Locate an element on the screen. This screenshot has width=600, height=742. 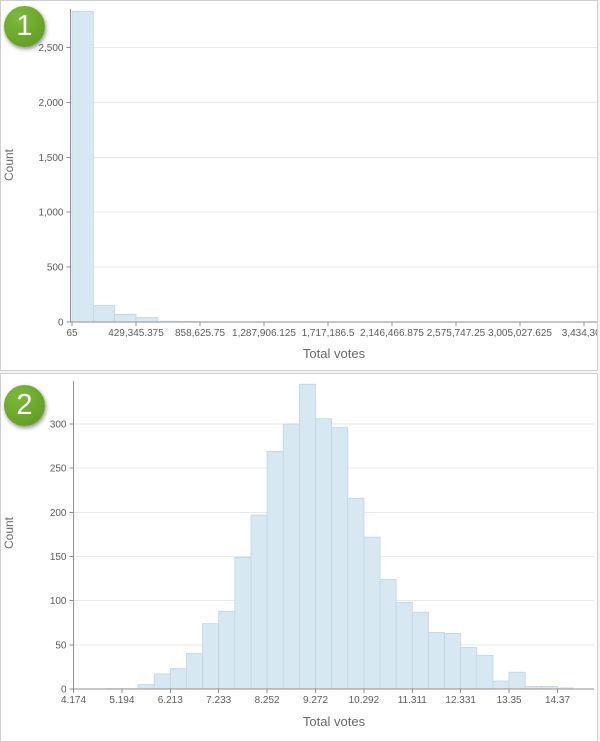
y-tick-label: 2,500 is located at coordinates (50, 48).